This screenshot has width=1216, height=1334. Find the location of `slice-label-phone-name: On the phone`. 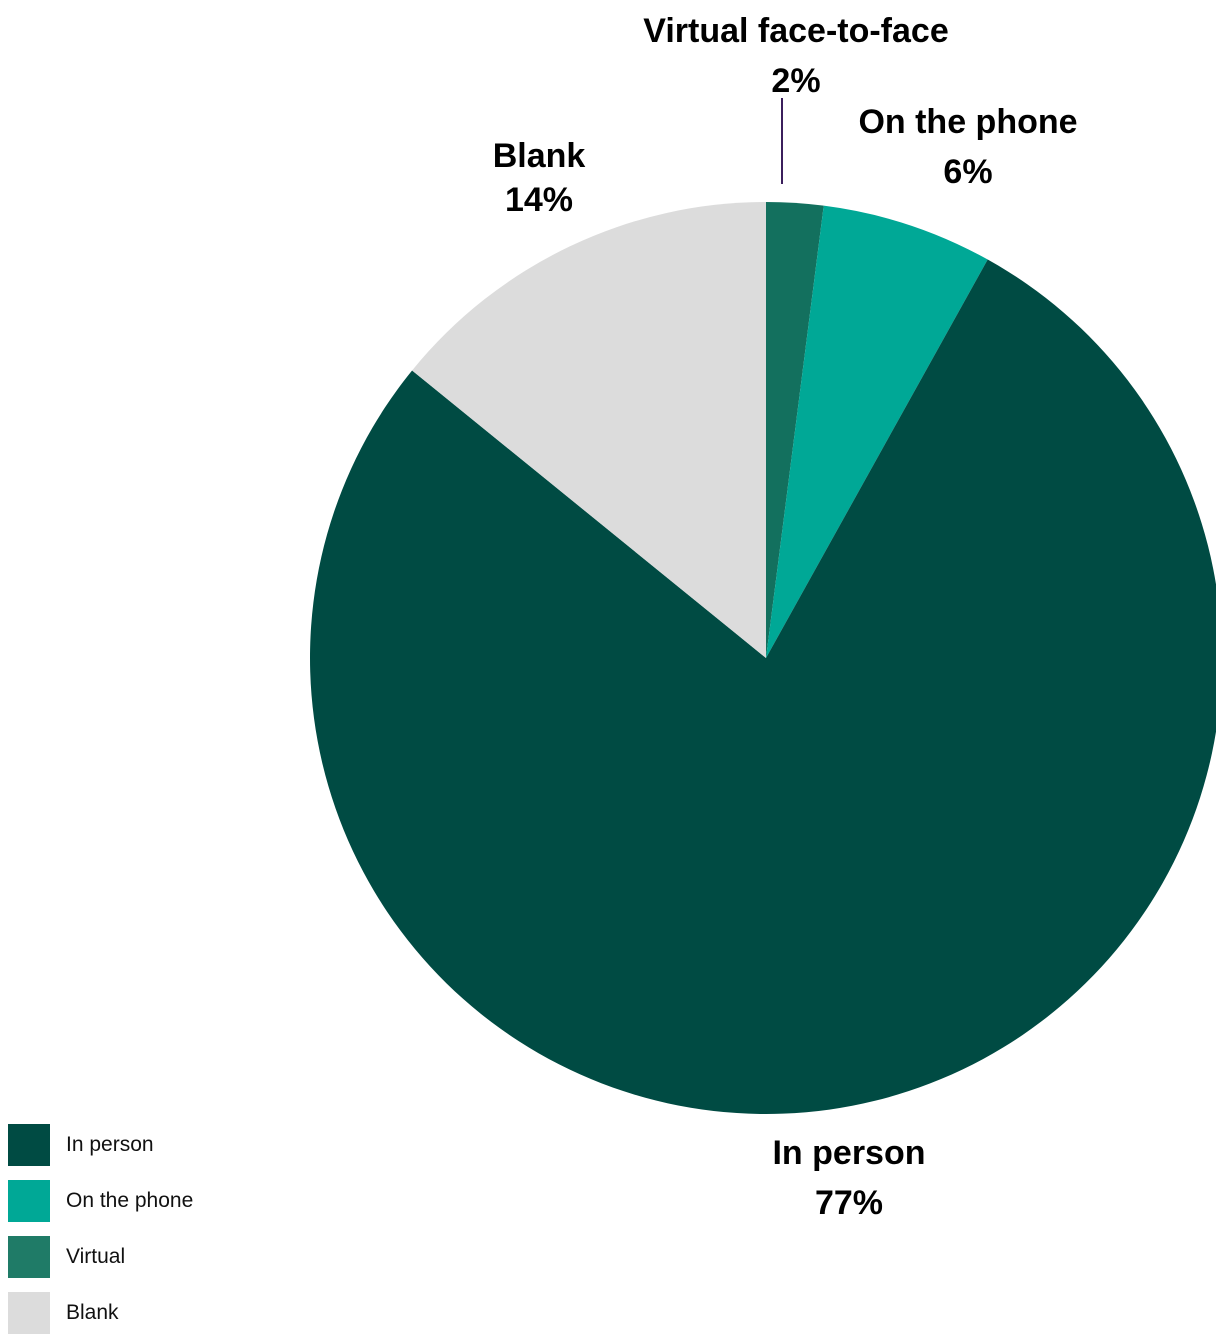

slice-label-phone-name: On the phone is located at coordinates (967, 122).